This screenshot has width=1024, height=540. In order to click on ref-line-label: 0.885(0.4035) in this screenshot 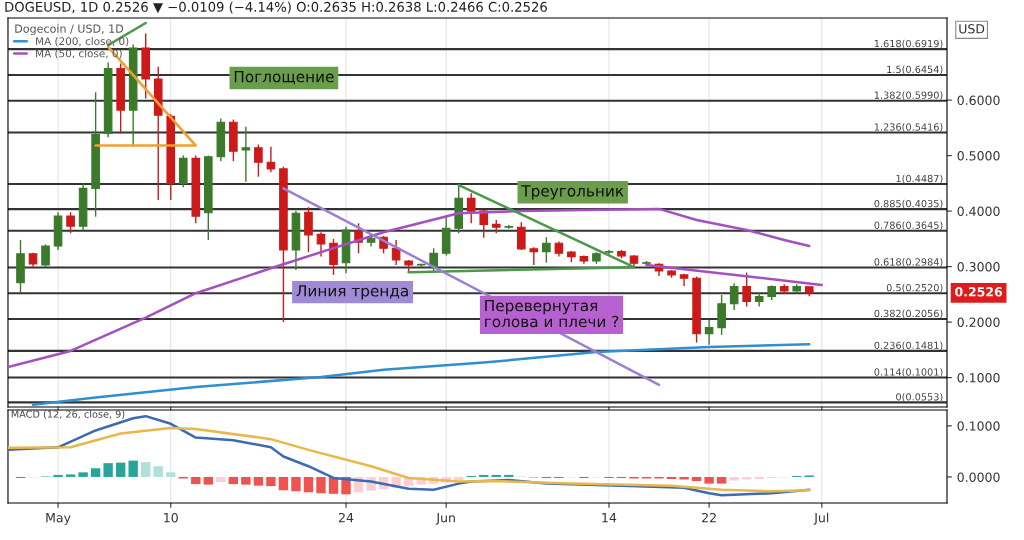, I will do `click(908, 204)`.